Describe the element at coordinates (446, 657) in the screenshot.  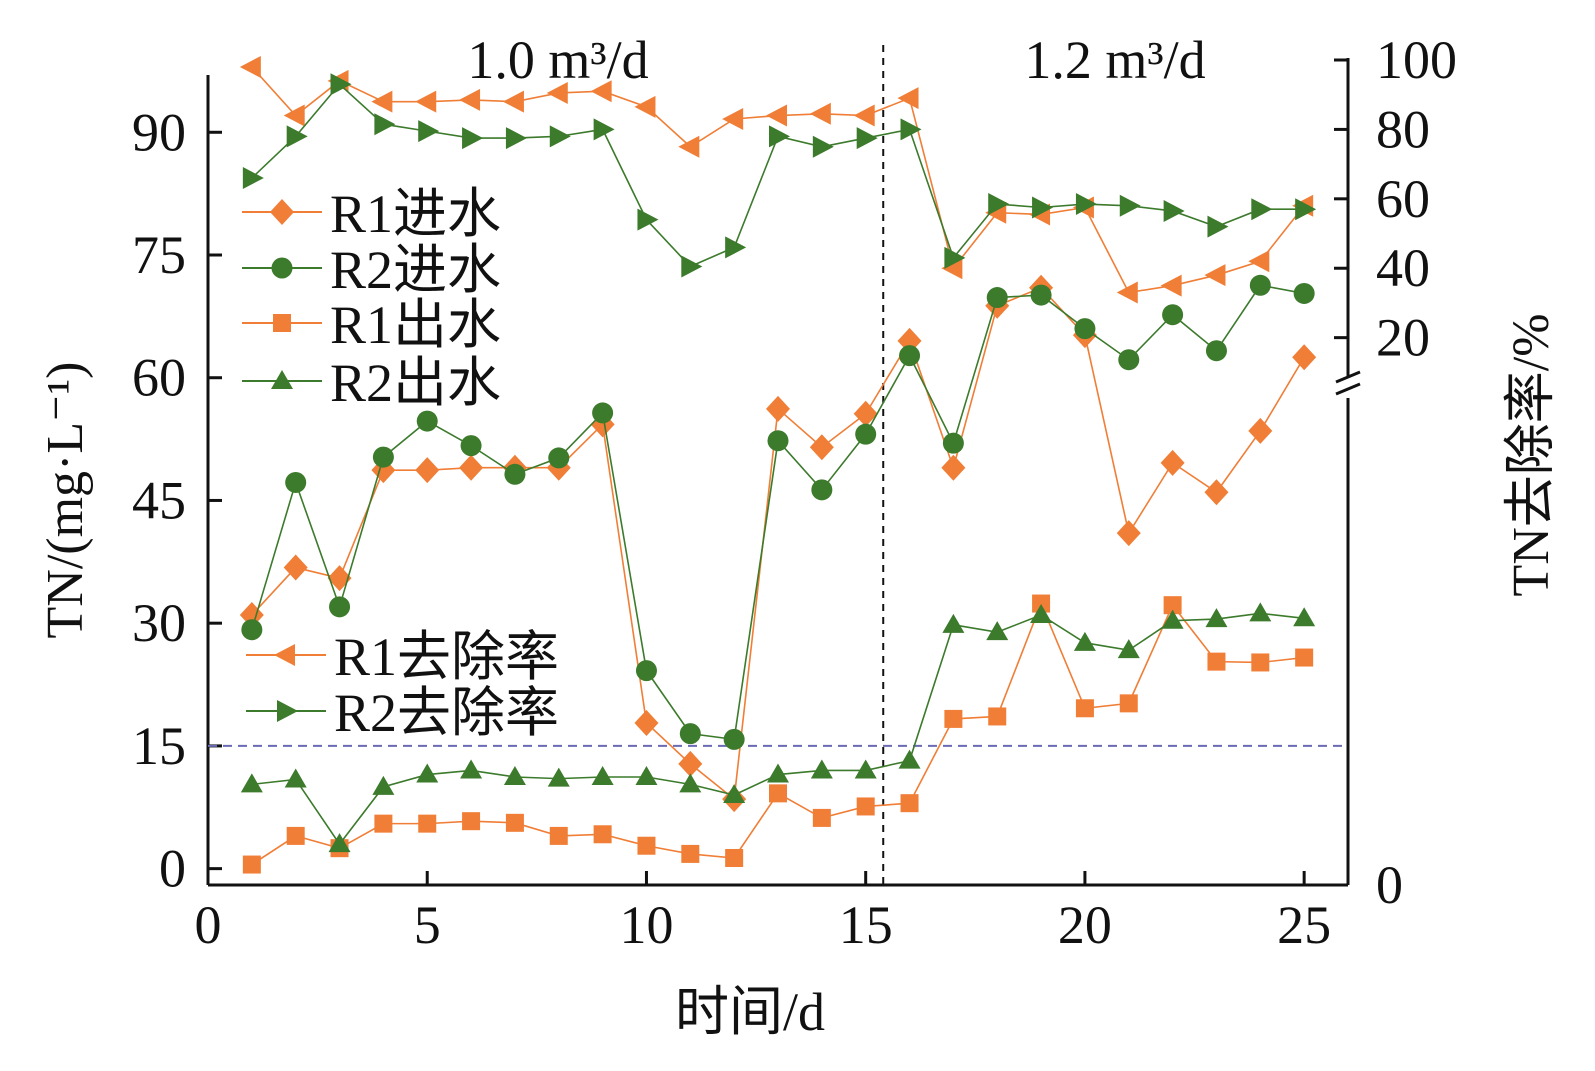
I see `legend-label: R1去除率` at that location.